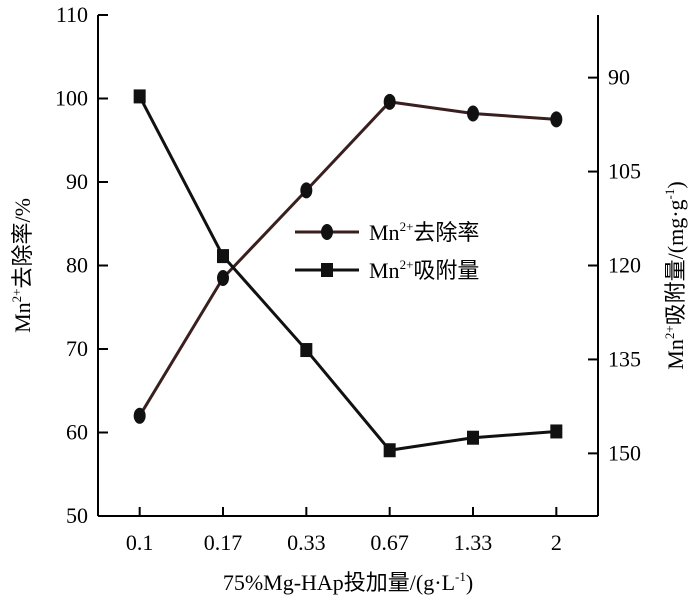 Image resolution: width=700 pixels, height=601 pixels. What do you see at coordinates (77, 265) in the screenshot?
I see `y-left-tick-label: 80` at bounding box center [77, 265].